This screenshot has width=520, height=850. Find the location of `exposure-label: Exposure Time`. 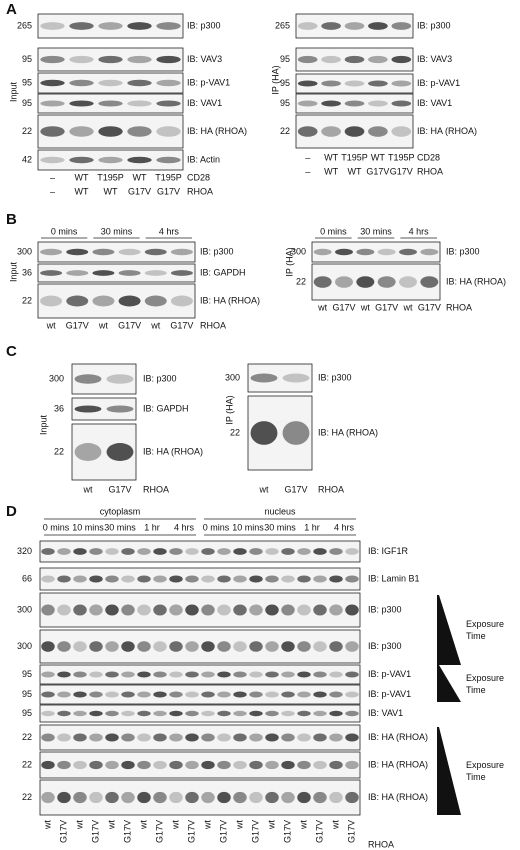

exposure-label: Exposure Time is located at coordinates (485, 630).